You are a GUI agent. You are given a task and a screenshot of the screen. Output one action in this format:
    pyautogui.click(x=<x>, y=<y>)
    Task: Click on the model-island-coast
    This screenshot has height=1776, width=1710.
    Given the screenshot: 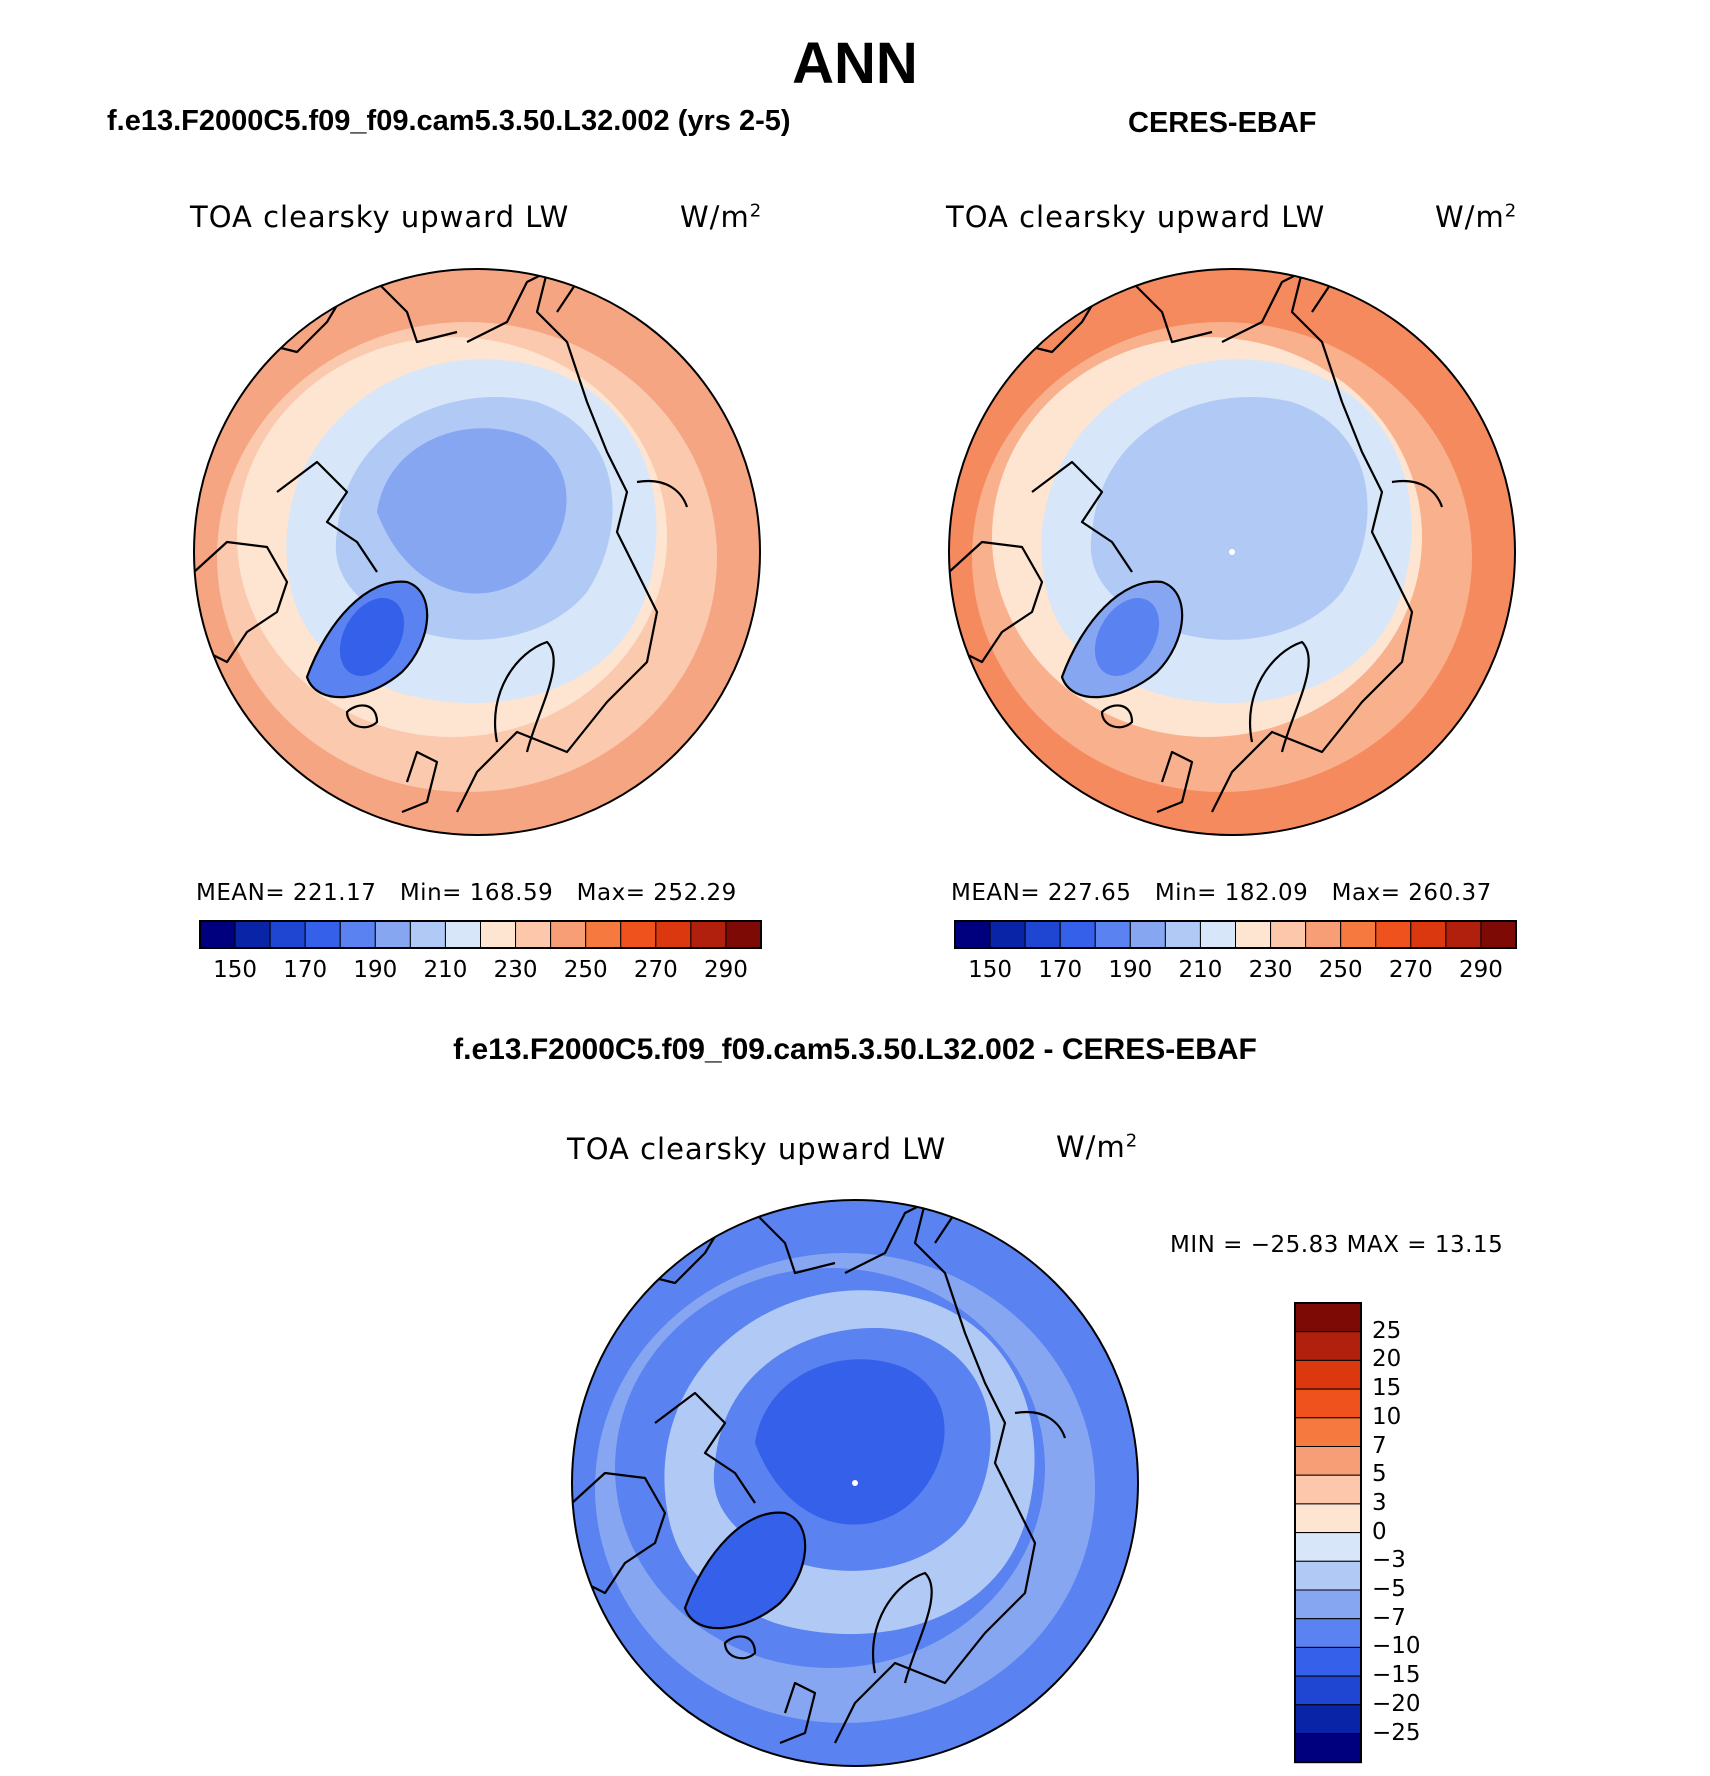 What is the action you would take?
    pyautogui.click(x=662, y=493)
    